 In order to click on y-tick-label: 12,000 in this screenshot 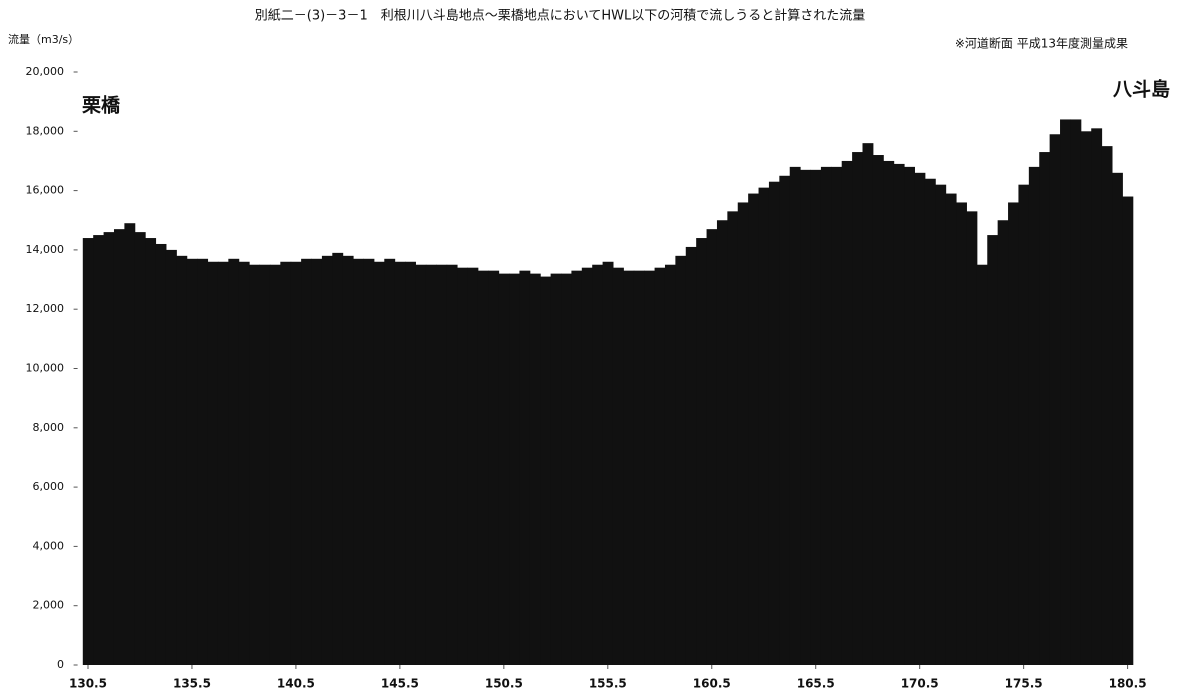, I will do `click(45, 308)`.